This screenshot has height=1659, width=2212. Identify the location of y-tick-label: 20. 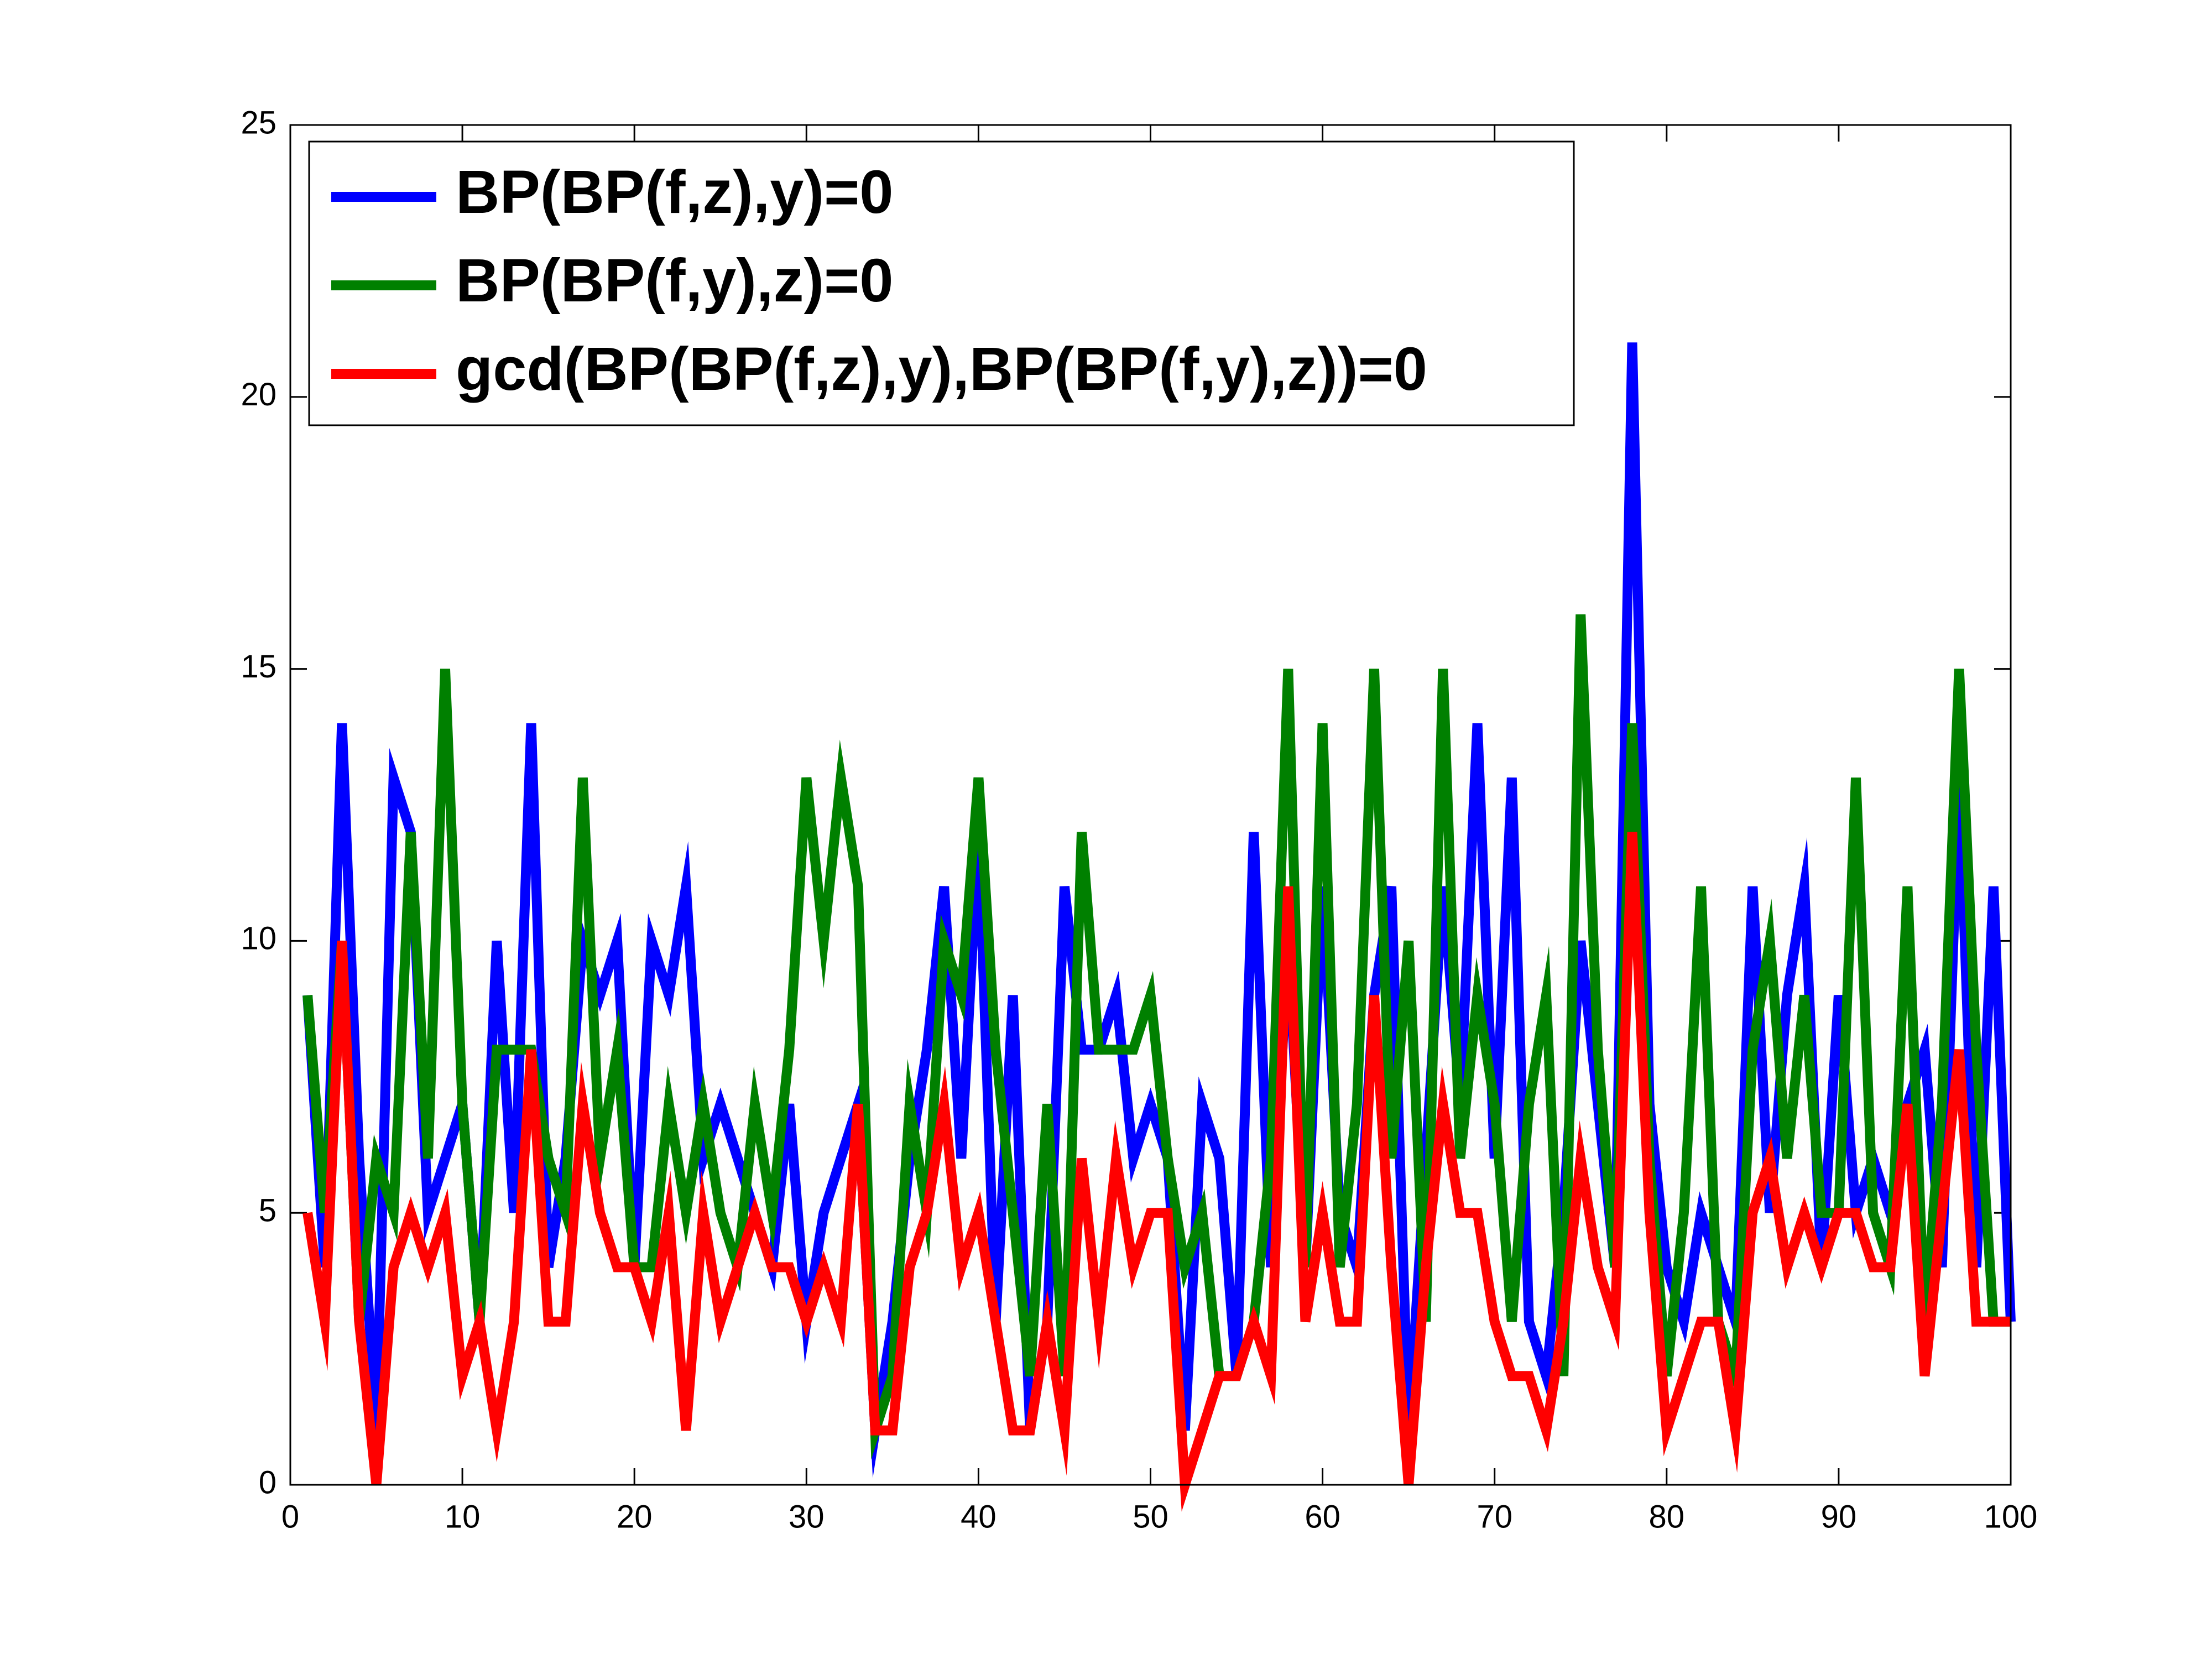
(259, 395).